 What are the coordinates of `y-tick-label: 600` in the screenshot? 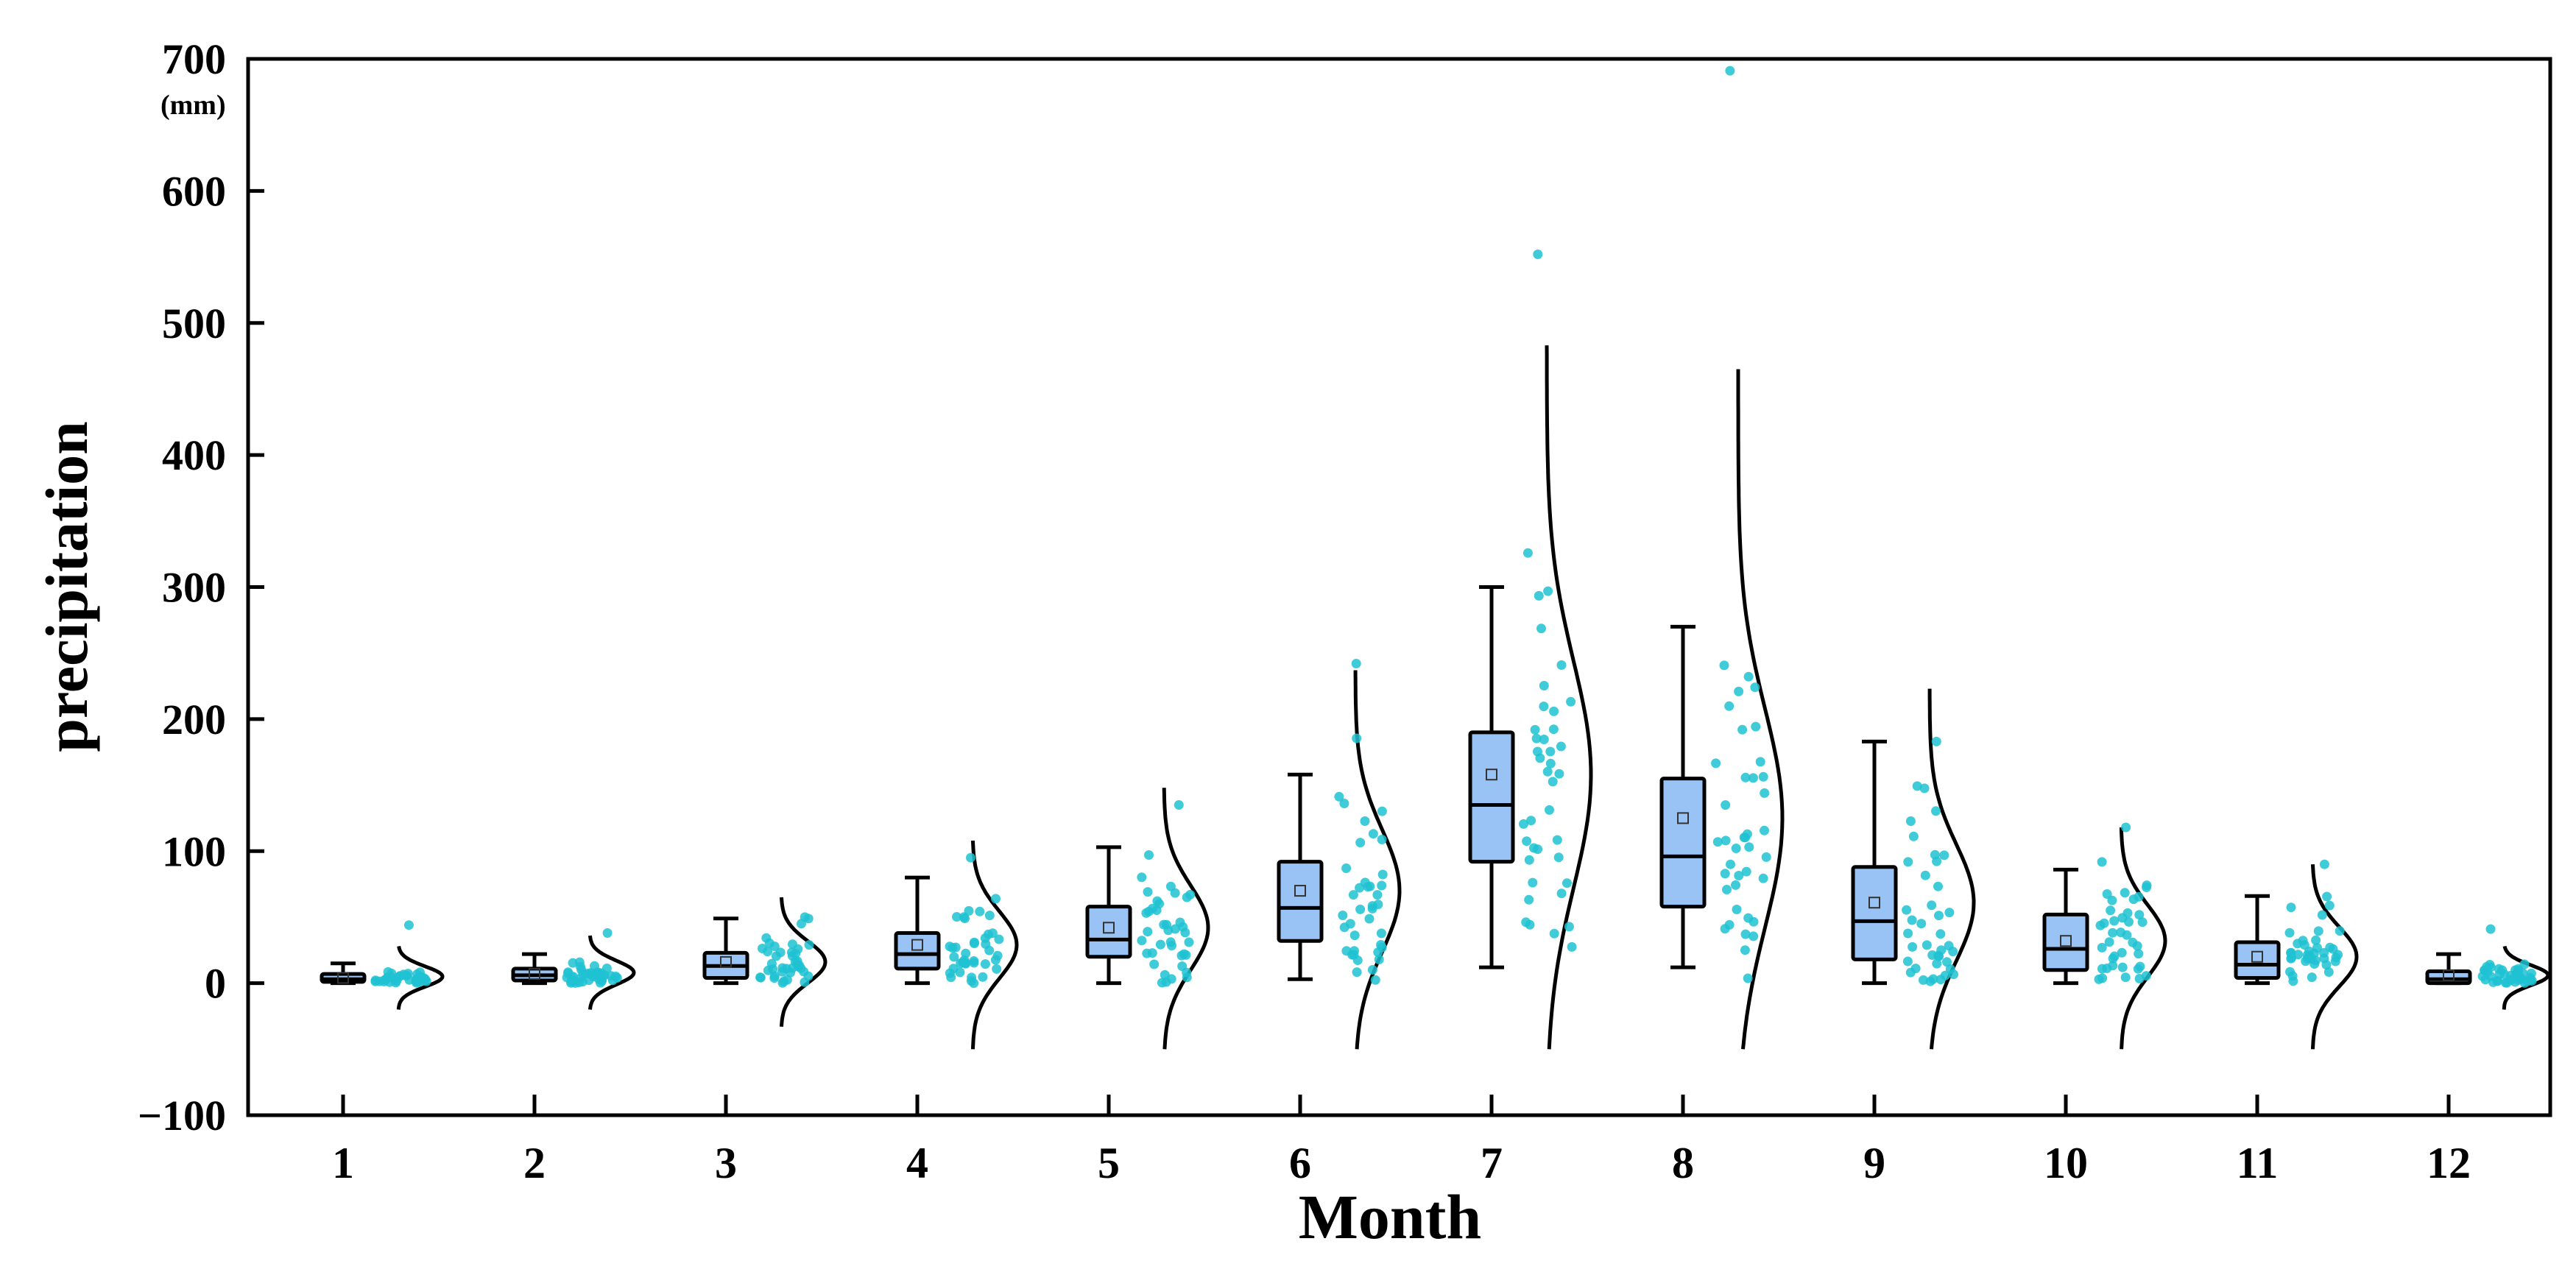 It's located at (194, 191).